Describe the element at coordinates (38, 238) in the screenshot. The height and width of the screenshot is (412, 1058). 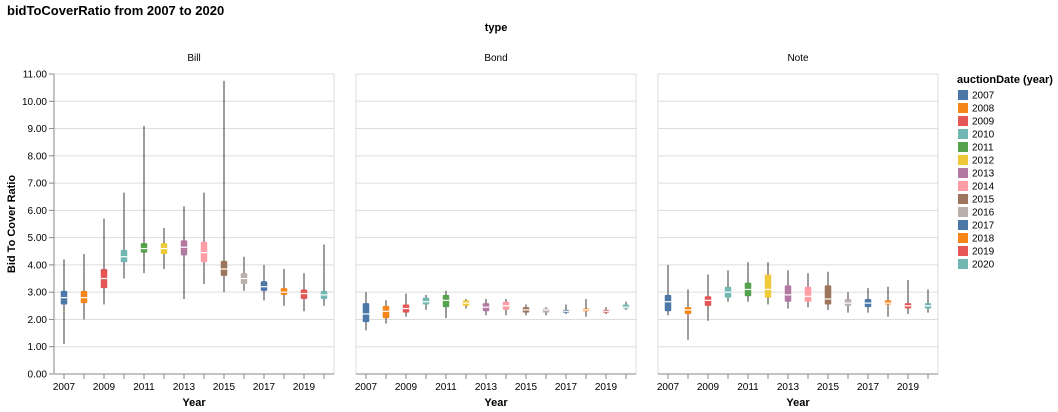
I see `y-tick-label: 5.00` at that location.